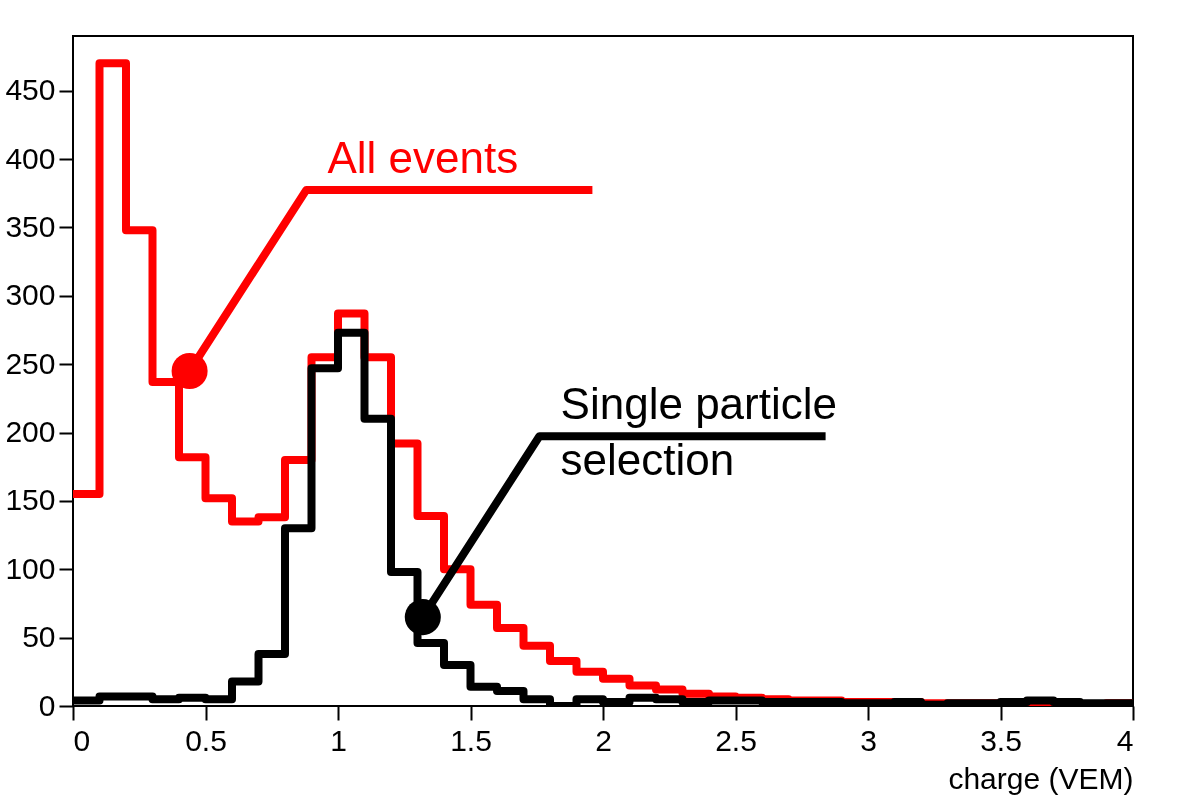 The width and height of the screenshot is (1188, 809). What do you see at coordinates (338, 740) in the screenshot?
I see `x-tick-label: 1` at bounding box center [338, 740].